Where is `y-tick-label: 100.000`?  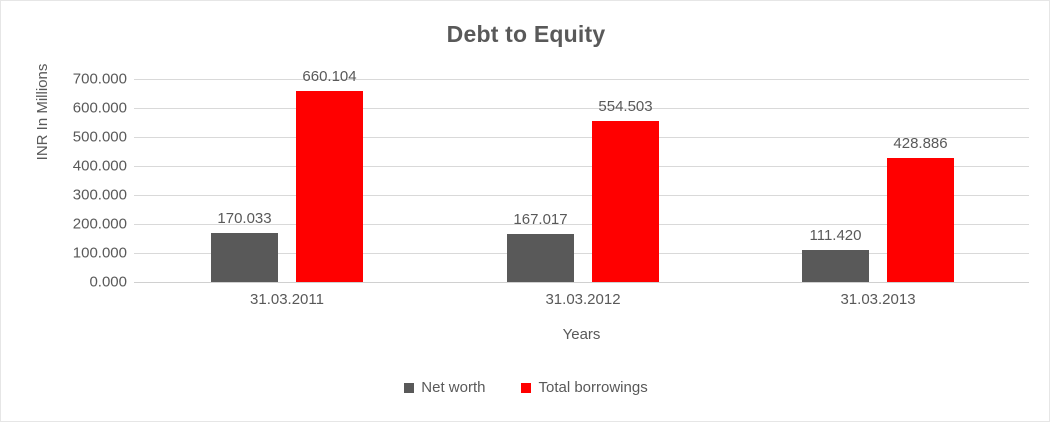 y-tick-label: 100.000 is located at coordinates (99, 253).